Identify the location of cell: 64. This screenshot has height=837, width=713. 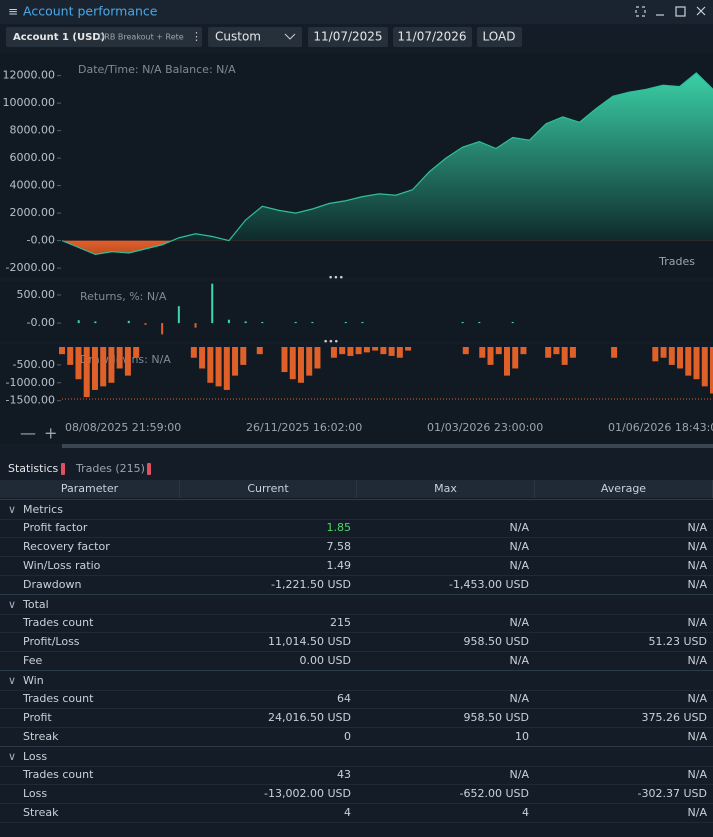
(344, 698).